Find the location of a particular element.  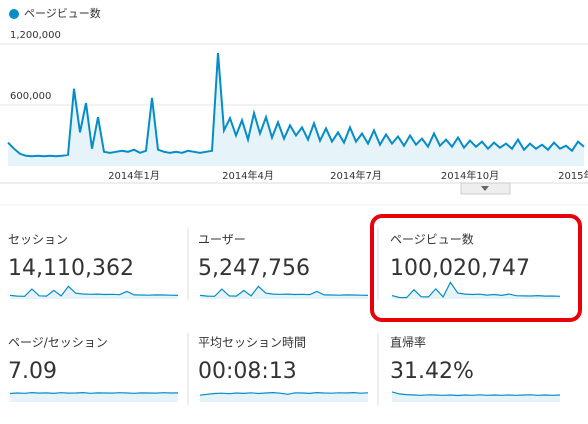

metric-label: 直帰率 is located at coordinates (408, 342).